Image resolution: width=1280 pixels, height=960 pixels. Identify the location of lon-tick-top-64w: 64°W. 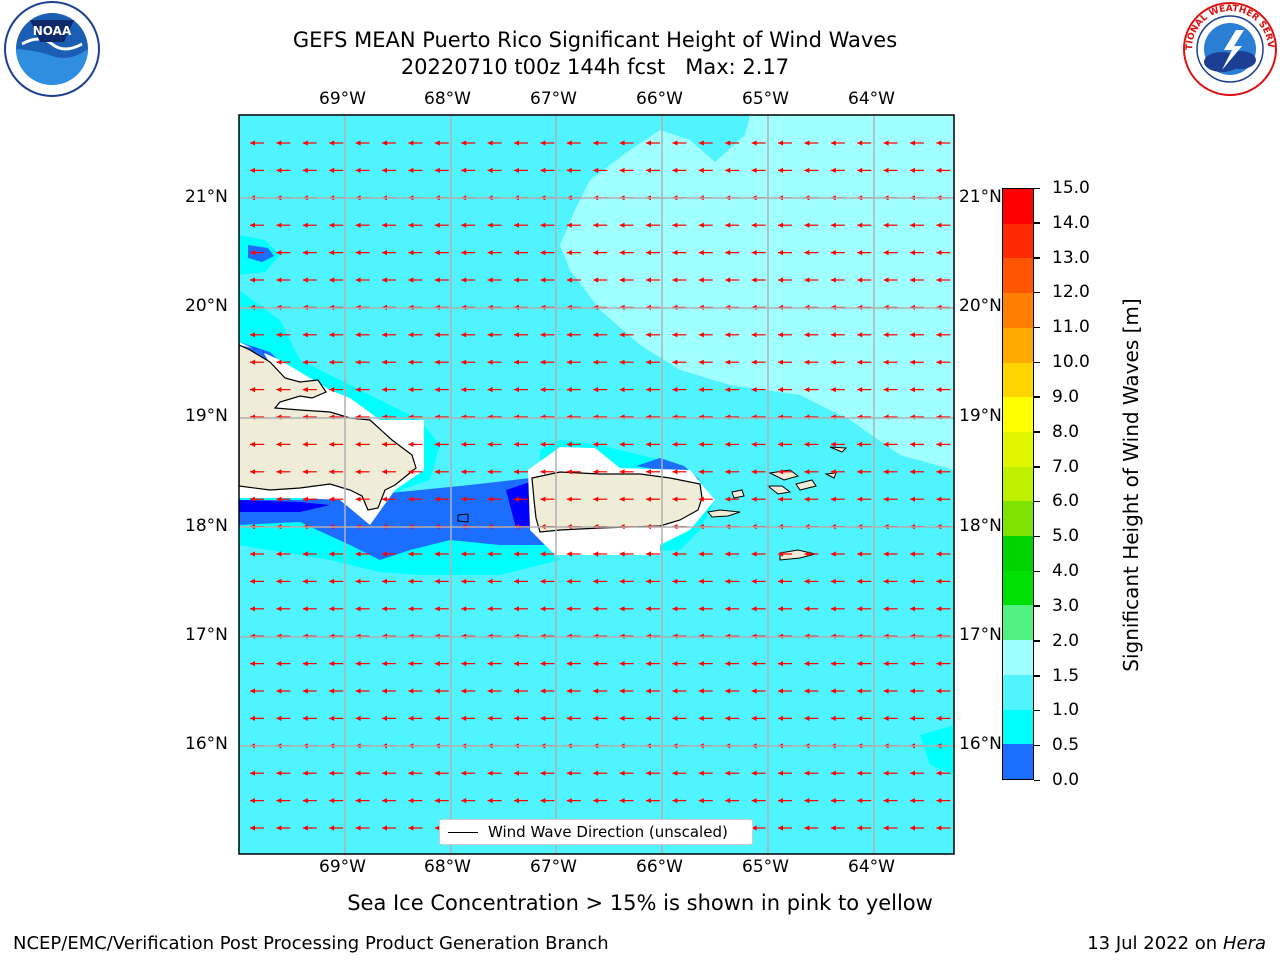
(871, 99).